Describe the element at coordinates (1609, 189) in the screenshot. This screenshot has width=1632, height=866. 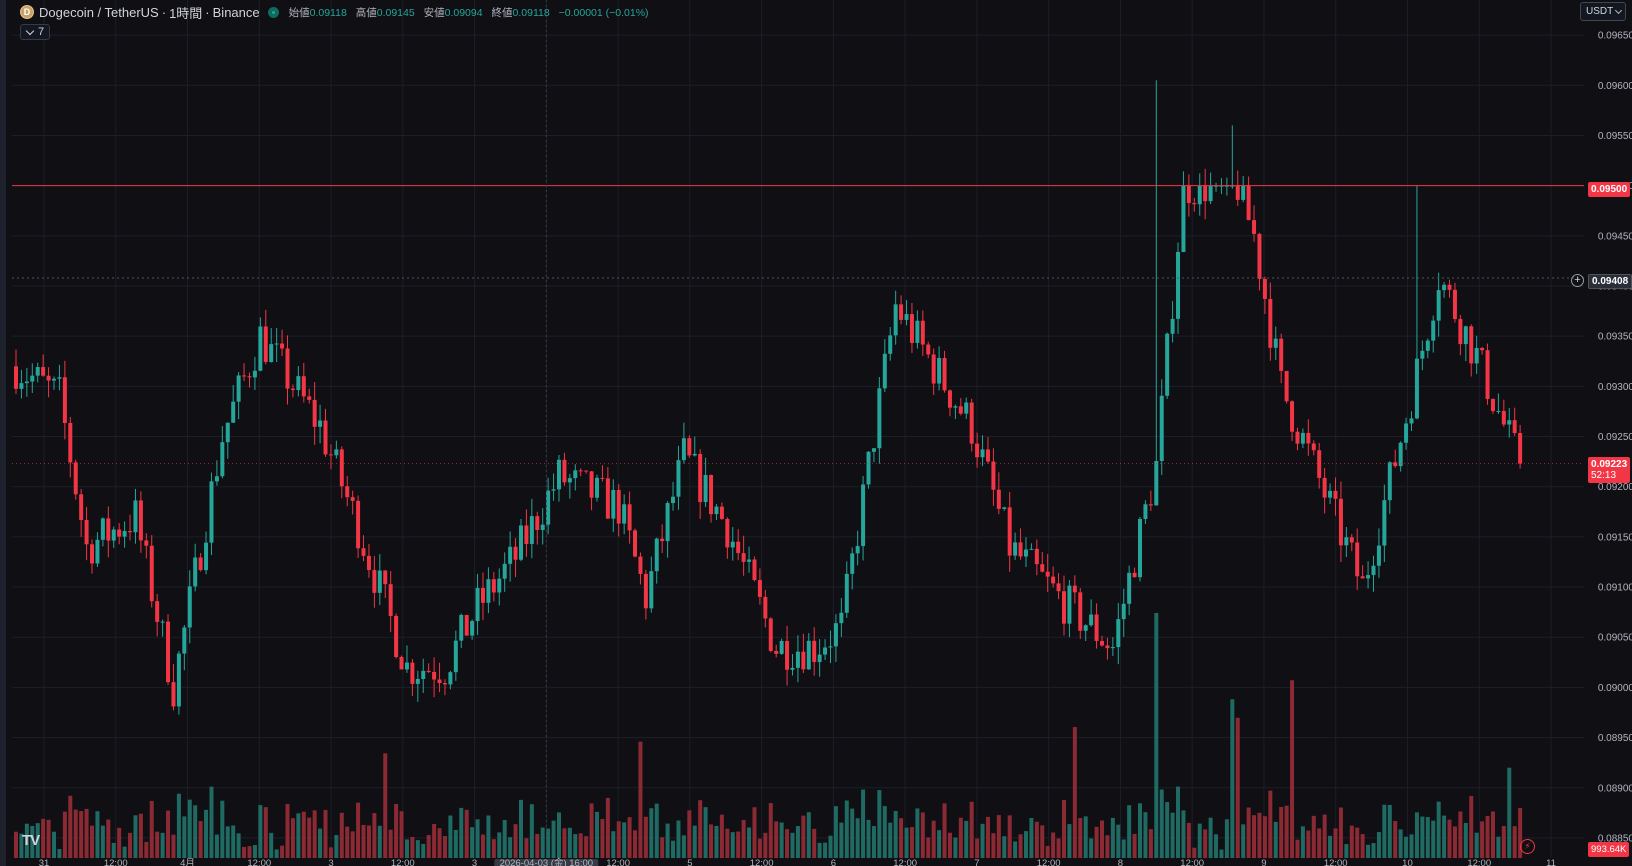
I see `horizontal-line-price-tag: 0.09500` at that location.